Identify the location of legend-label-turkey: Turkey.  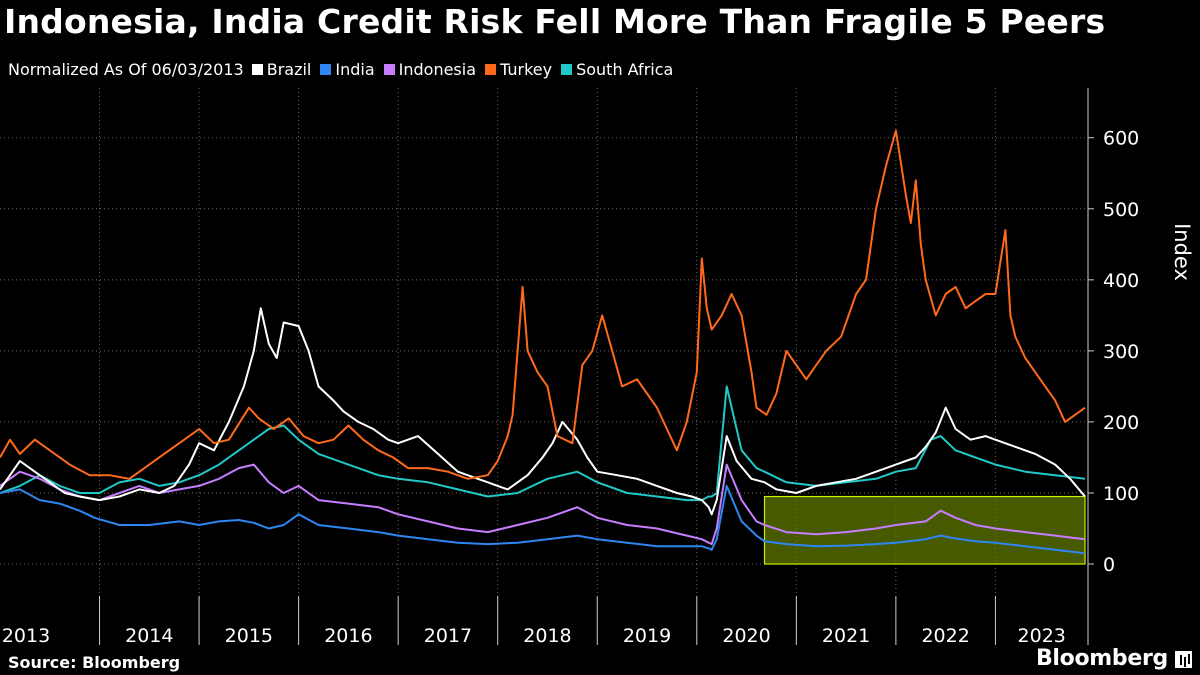
(526, 69).